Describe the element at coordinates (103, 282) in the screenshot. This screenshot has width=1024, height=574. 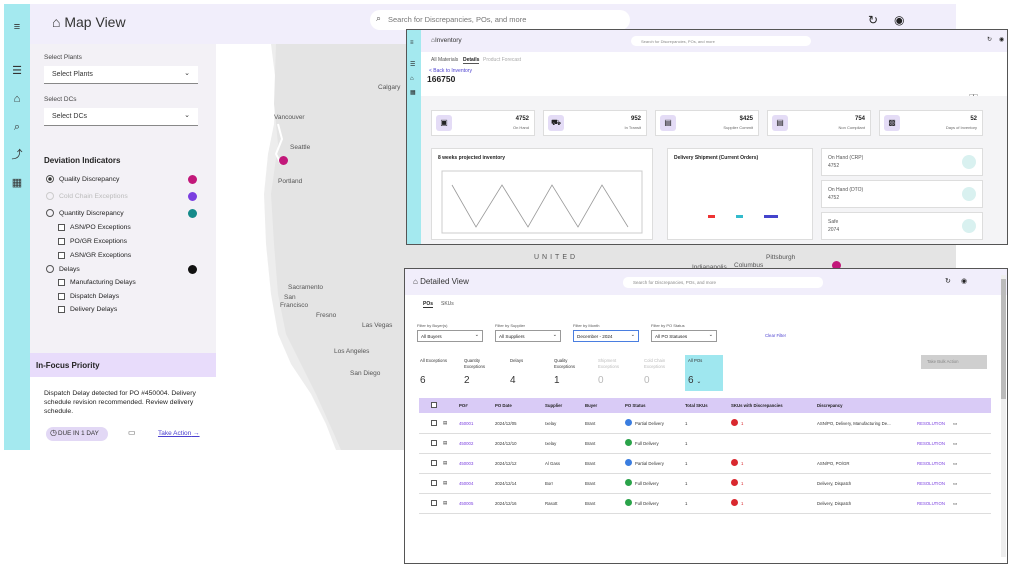
I see `option-label: Manufacturing Delays` at that location.